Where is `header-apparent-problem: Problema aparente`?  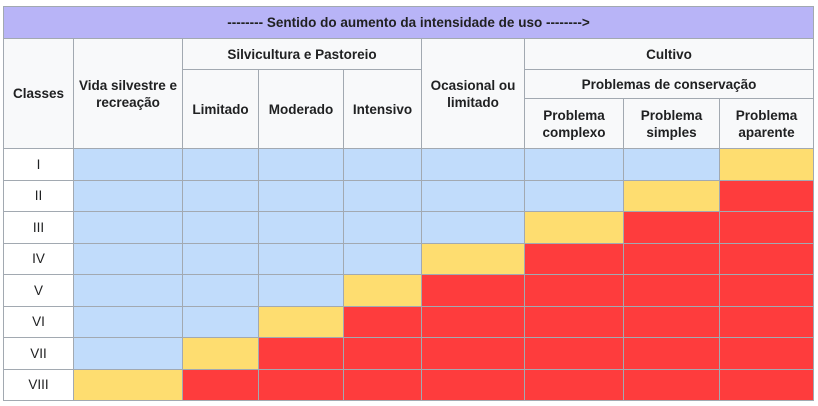 header-apparent-problem: Problema aparente is located at coordinates (766, 123).